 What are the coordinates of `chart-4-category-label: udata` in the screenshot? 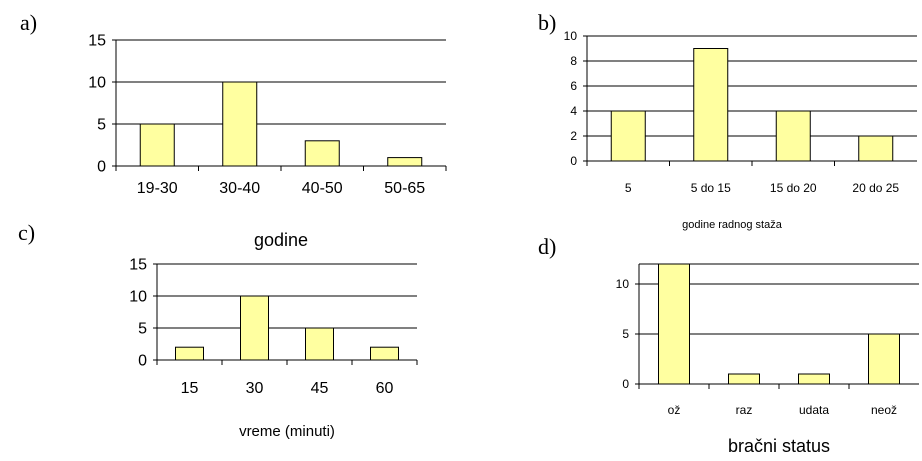 It's located at (814, 410).